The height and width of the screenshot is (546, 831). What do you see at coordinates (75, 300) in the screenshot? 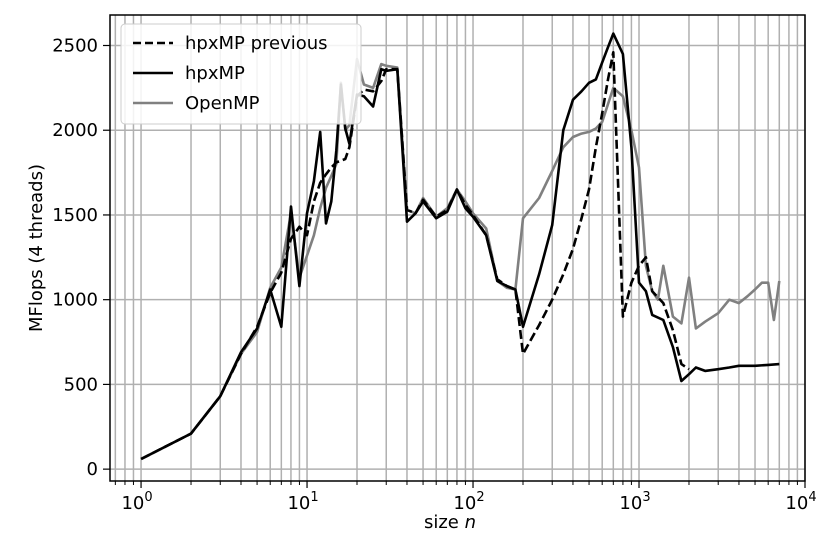
I see `y-tick-label: 1000` at bounding box center [75, 300].